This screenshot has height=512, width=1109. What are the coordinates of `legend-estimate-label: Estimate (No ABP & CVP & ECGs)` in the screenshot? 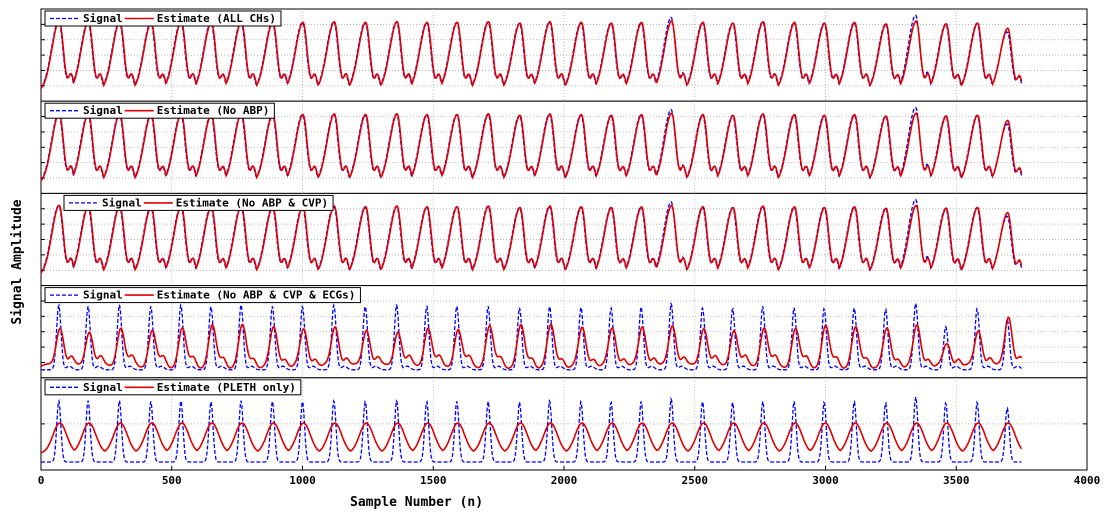 It's located at (256, 295).